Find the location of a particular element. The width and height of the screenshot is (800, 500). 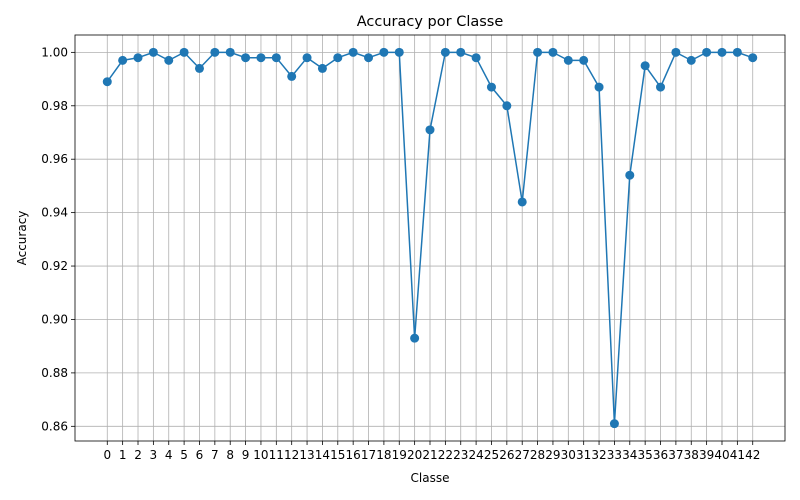

x-tick-label: 33 is located at coordinates (614, 455).